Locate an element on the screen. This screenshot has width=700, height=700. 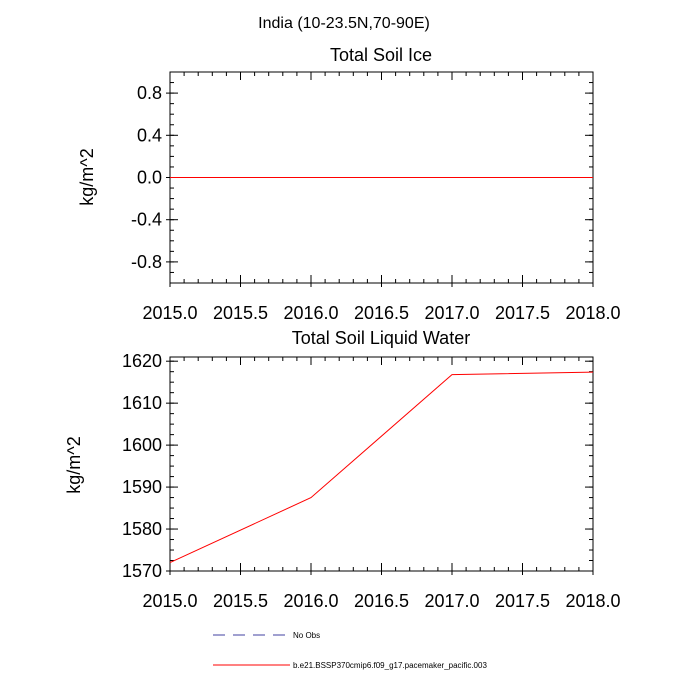
y-tick-label: 1570 is located at coordinates (142, 571).